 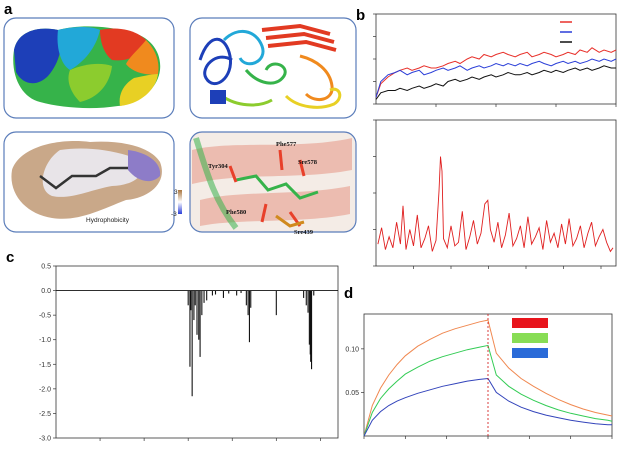 What do you see at coordinates (348, 293) in the screenshot?
I see `panel-label-d: d` at bounding box center [348, 293].